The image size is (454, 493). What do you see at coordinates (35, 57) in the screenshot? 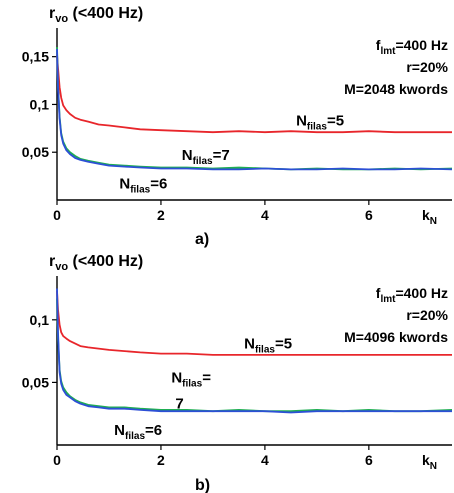
I see `y-tick-label: 0,15` at bounding box center [35, 57].